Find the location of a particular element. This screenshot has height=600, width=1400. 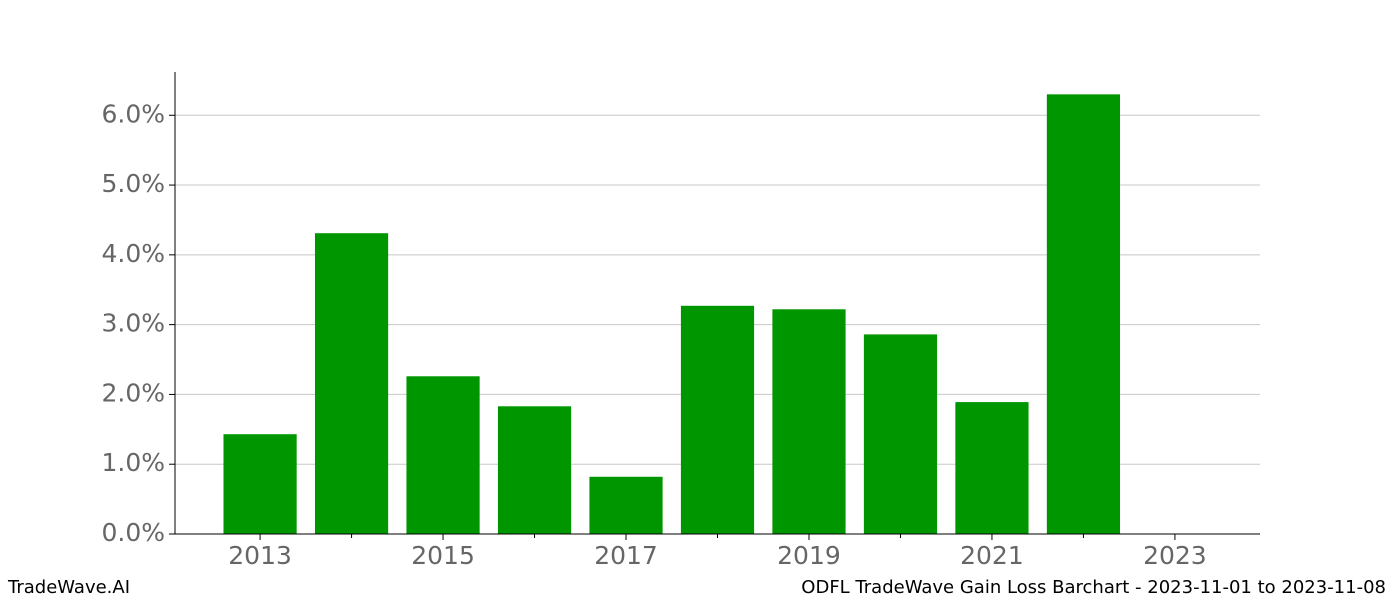

y-tick-label: 4.0% is located at coordinates (133, 253).